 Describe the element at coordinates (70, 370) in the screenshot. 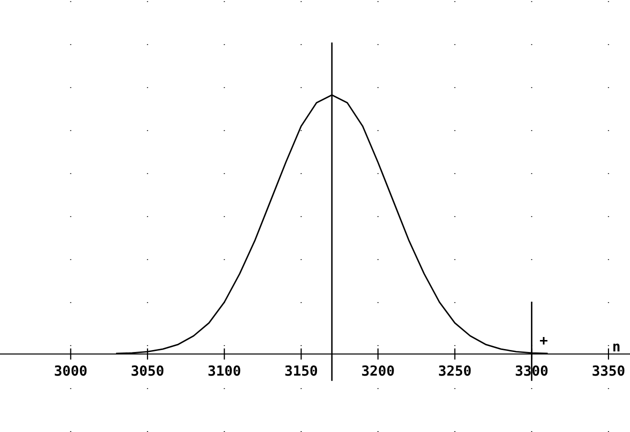

I see `x-tick-label: 3000` at that location.